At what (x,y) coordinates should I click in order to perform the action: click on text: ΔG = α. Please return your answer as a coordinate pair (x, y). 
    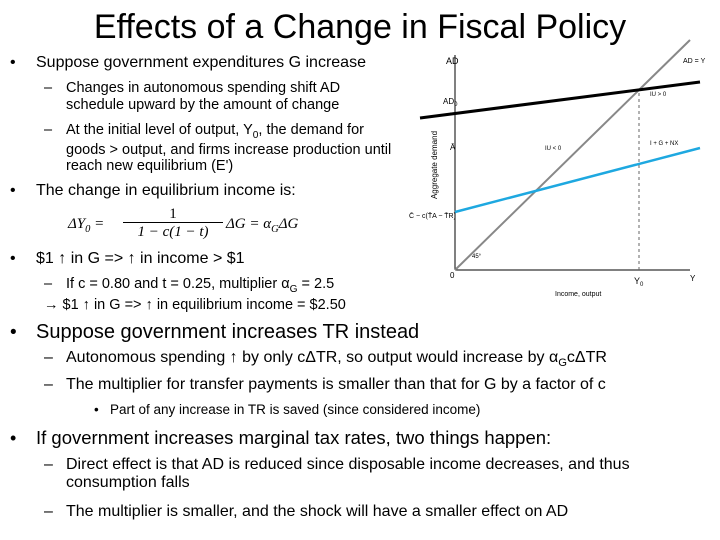
    Looking at the image, I should click on (249, 224).